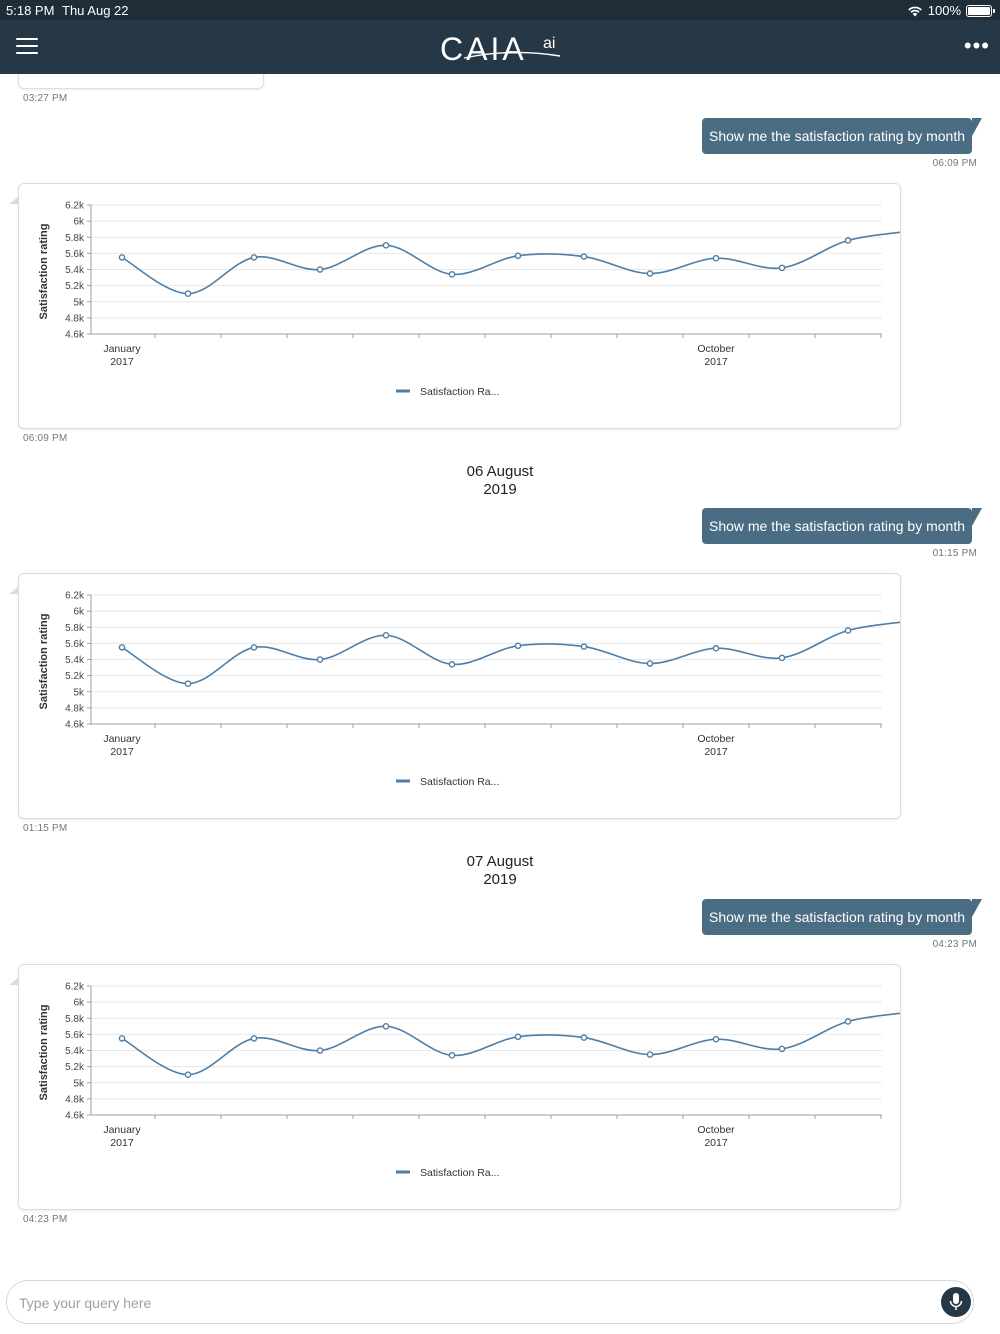 This screenshot has height=1334, width=1000. What do you see at coordinates (500, 489) in the screenshot?
I see `date-separator-year: 2019` at bounding box center [500, 489].